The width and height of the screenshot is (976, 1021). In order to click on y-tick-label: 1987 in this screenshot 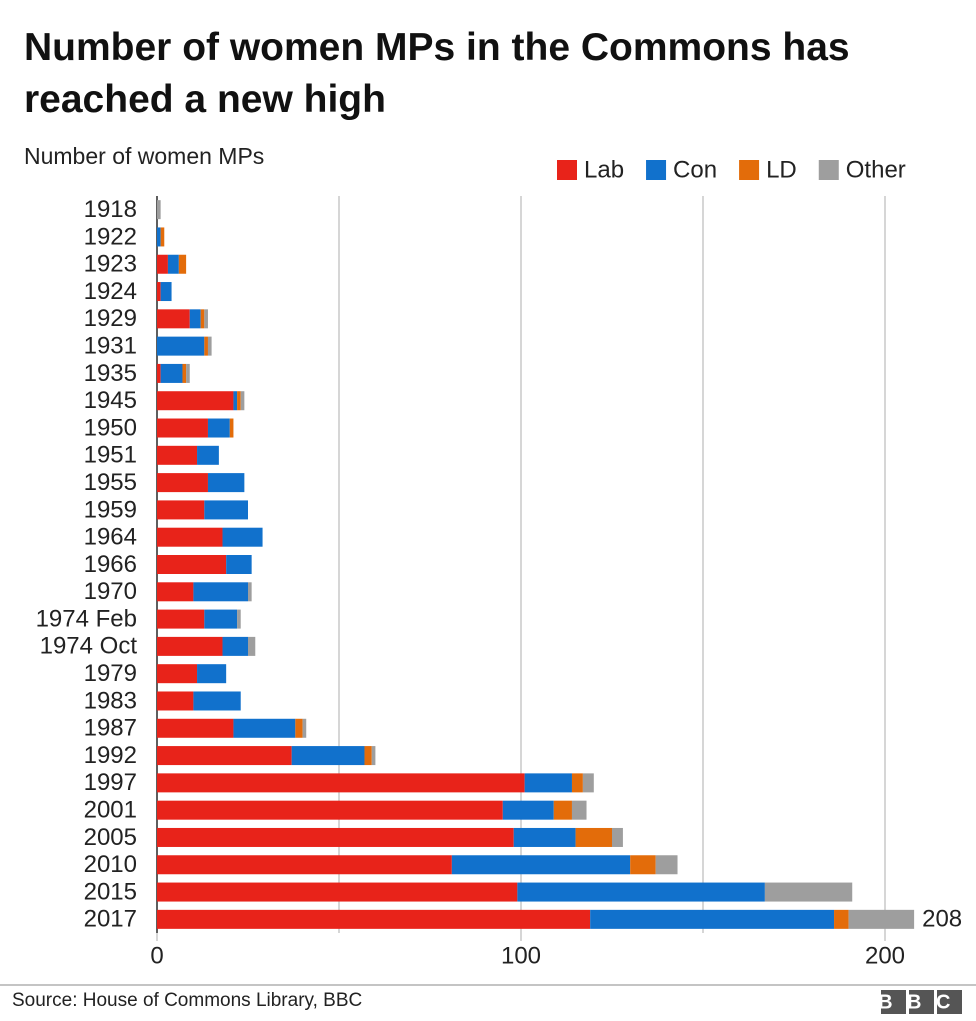, I will do `click(110, 728)`.